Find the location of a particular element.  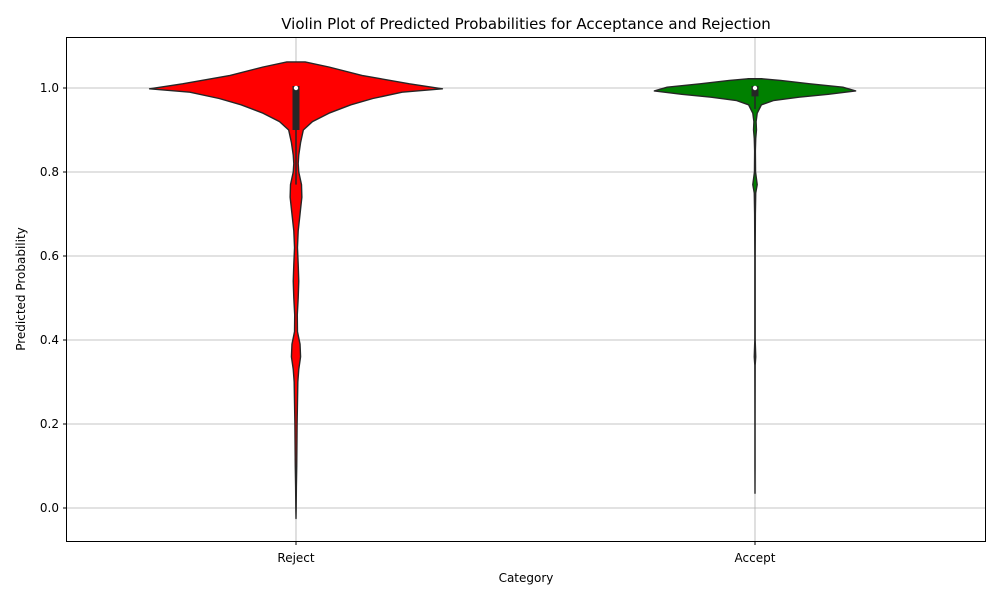

violin-body-accept is located at coordinates (755, 286).